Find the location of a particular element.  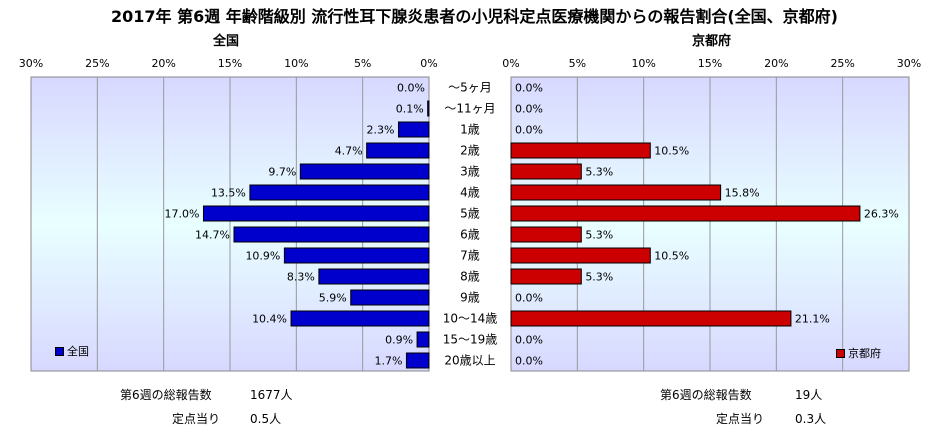

right-legend: 京都府 is located at coordinates (858, 353).